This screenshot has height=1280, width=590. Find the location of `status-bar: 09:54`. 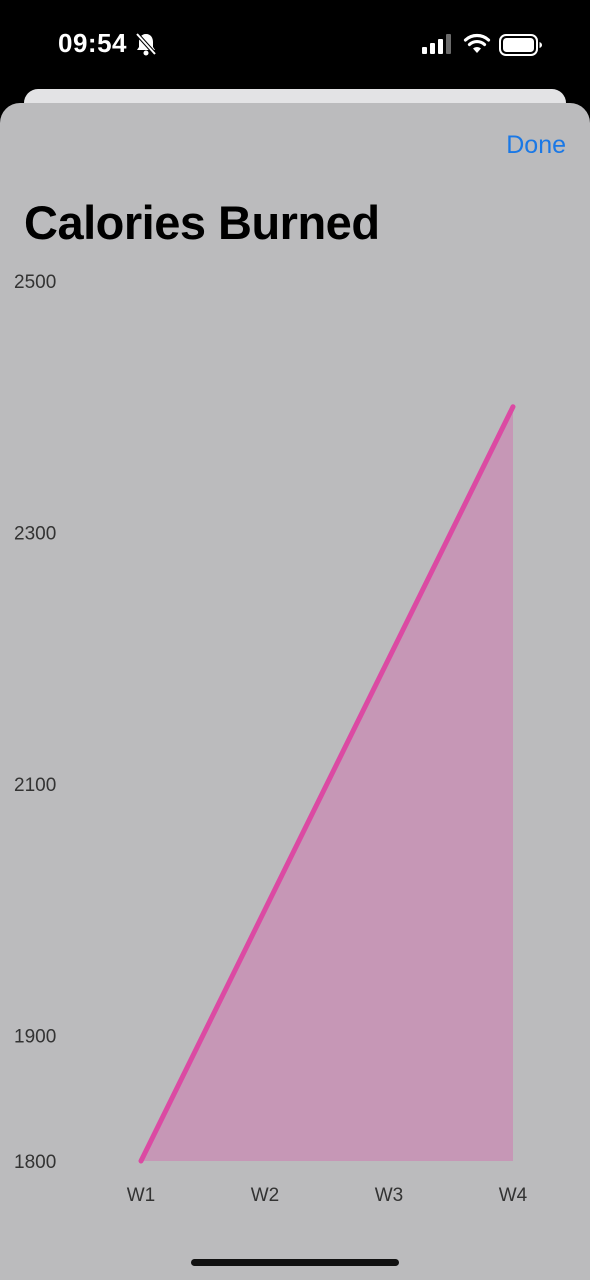

status-bar: 09:54 is located at coordinates (295, 45).